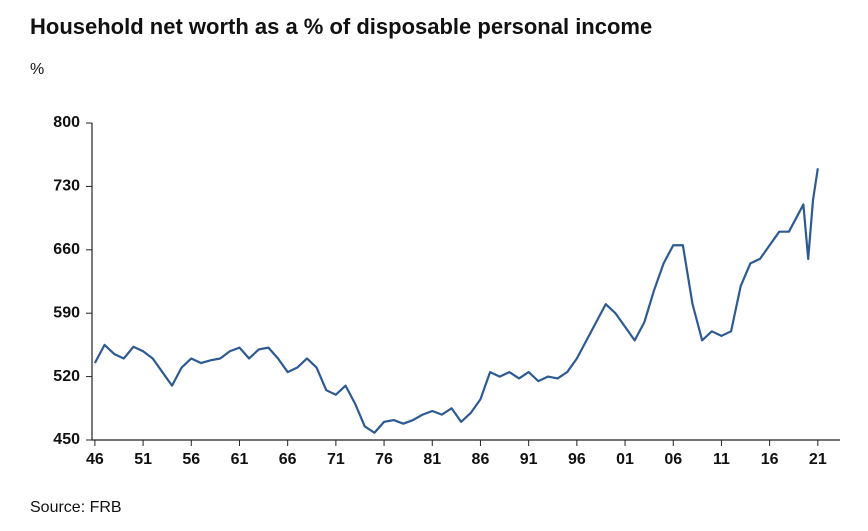  I want to click on y-tick-label: 520, so click(66, 376).